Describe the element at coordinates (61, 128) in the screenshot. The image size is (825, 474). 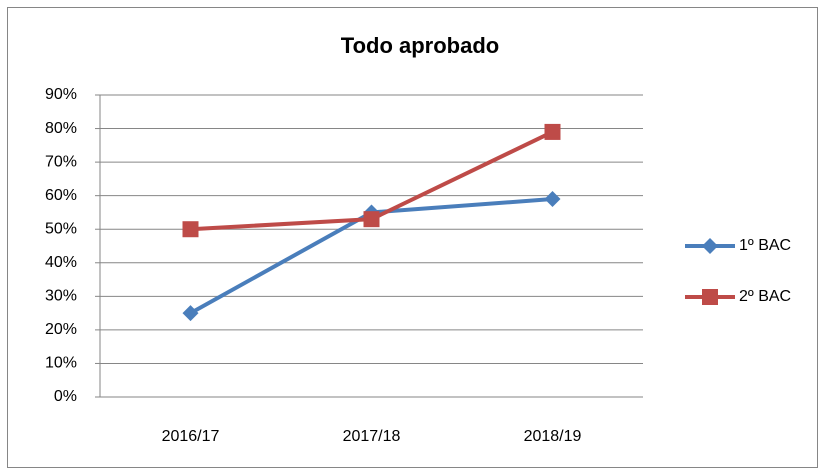
I see `y-tick-label: 80%` at that location.